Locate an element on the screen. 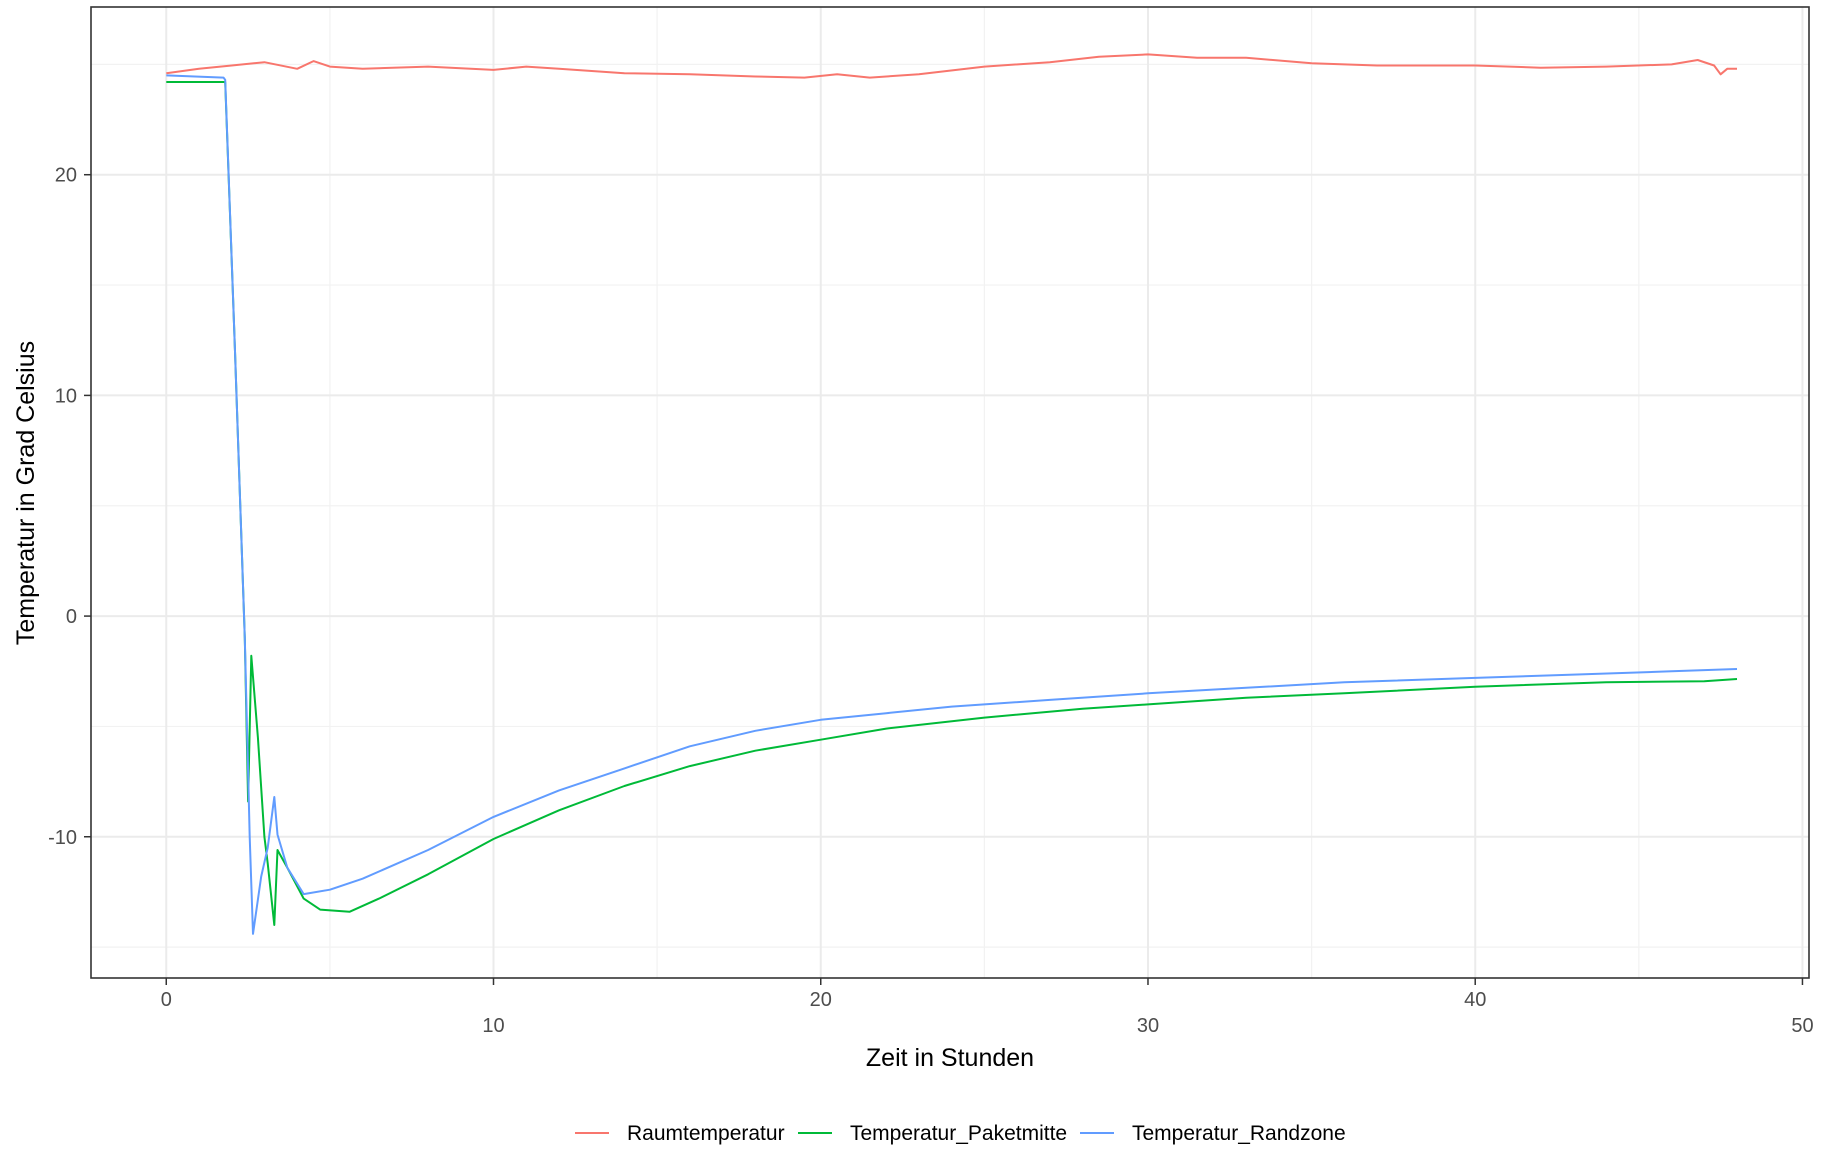 This screenshot has width=1827, height=1149. legend-label-1: Temperatur_Paketmitte is located at coordinates (958, 1133).